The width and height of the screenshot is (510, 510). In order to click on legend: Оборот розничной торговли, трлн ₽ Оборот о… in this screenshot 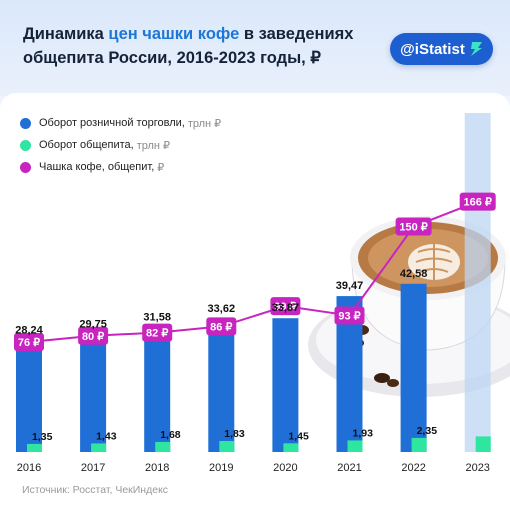, I will do `click(120, 145)`.